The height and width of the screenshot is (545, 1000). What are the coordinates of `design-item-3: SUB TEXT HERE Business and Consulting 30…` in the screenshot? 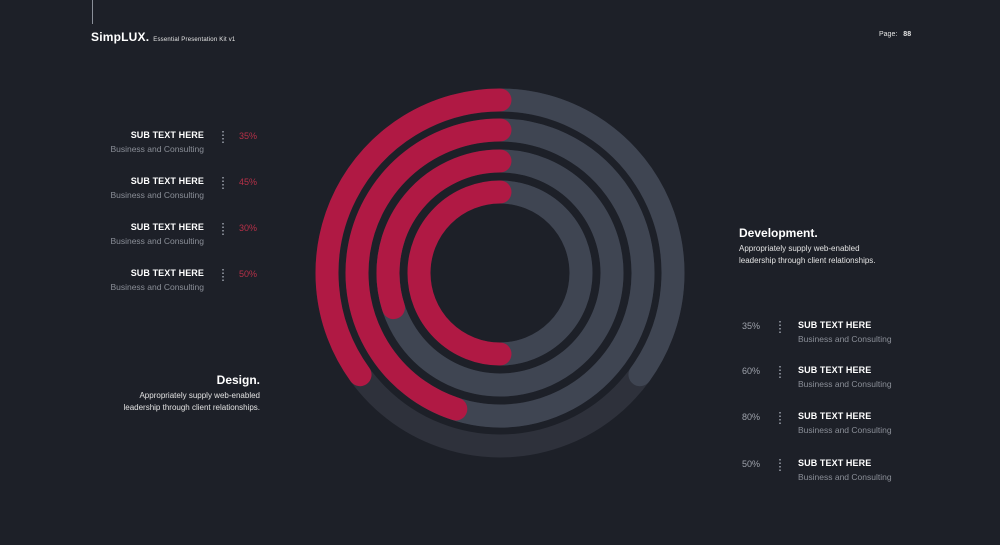 It's located at (135, 237).